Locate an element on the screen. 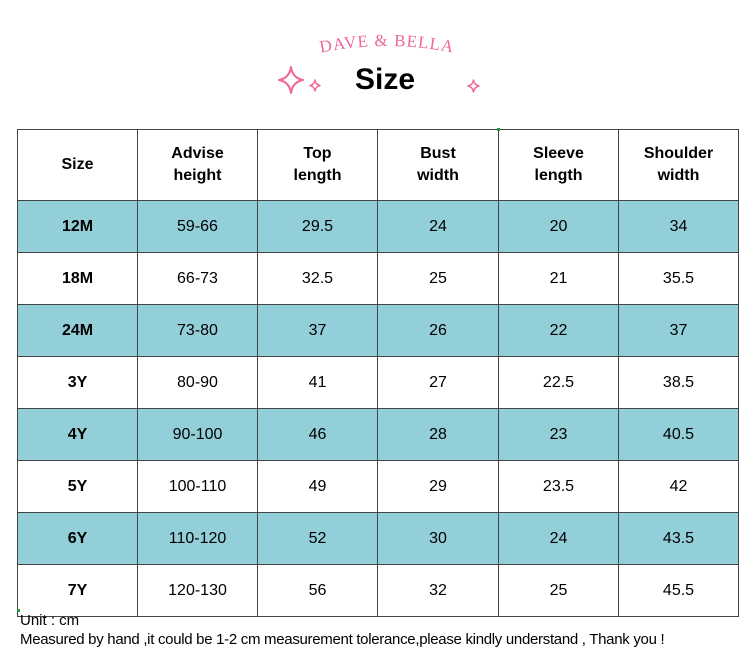 The image size is (750, 658). advise-height-cell: 59-66 is located at coordinates (197, 226).